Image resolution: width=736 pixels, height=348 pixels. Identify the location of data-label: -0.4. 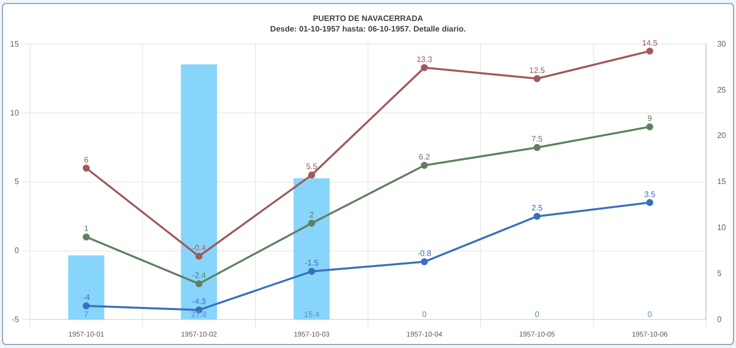
(199, 247).